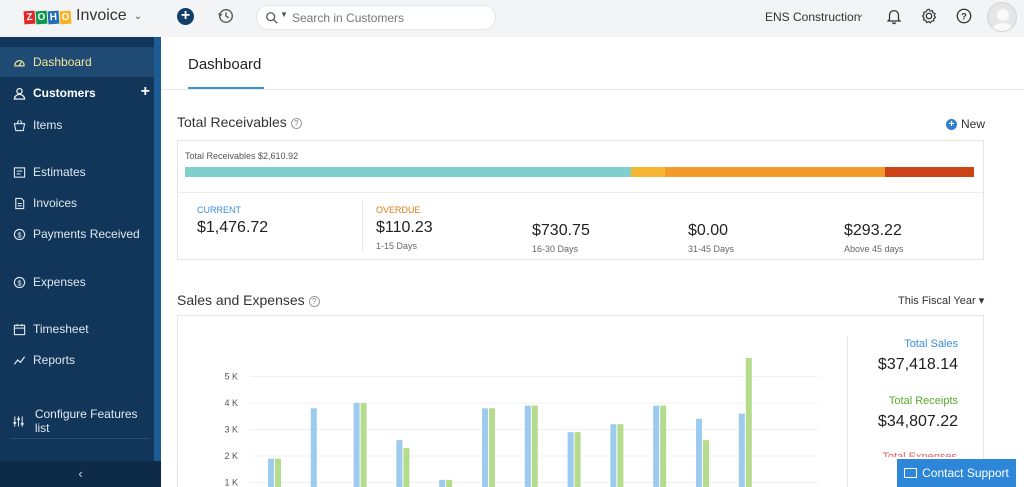  I want to click on current-receivables: CURRENT $1,476.72, so click(232, 221).